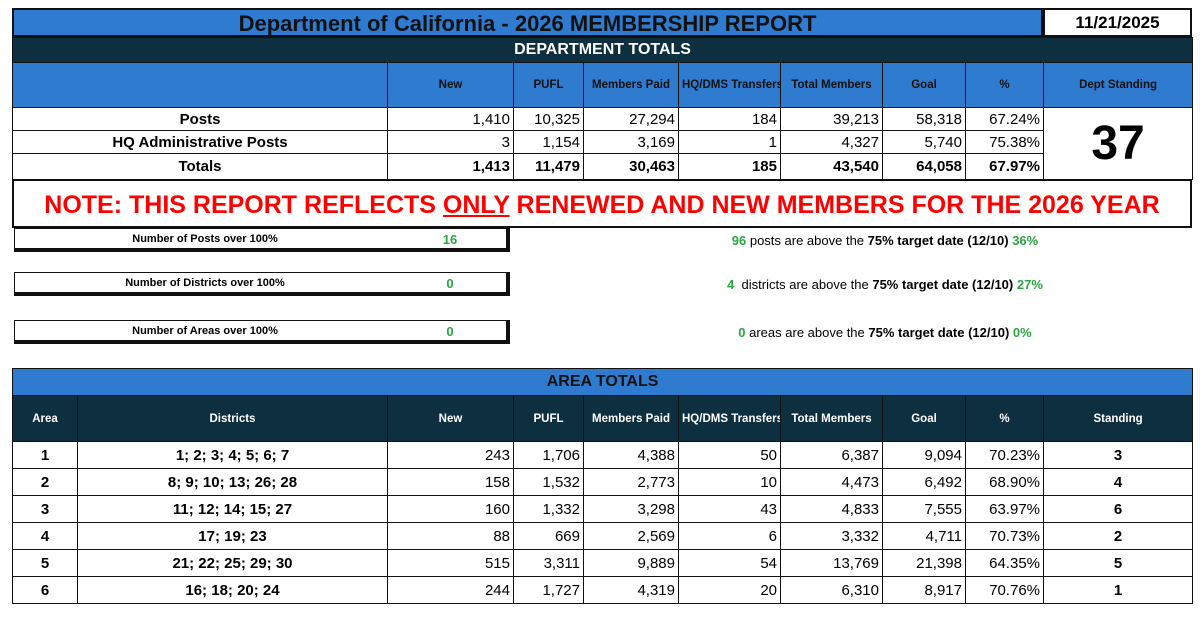 The height and width of the screenshot is (617, 1200). Describe the element at coordinates (548, 142) in the screenshot. I see `cell-value: 1,154` at that location.